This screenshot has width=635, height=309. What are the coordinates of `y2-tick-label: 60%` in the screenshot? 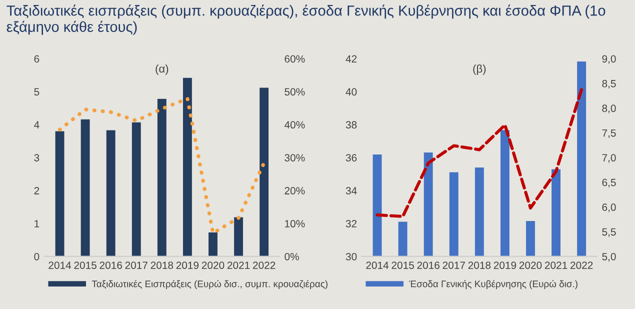 It's located at (294, 59).